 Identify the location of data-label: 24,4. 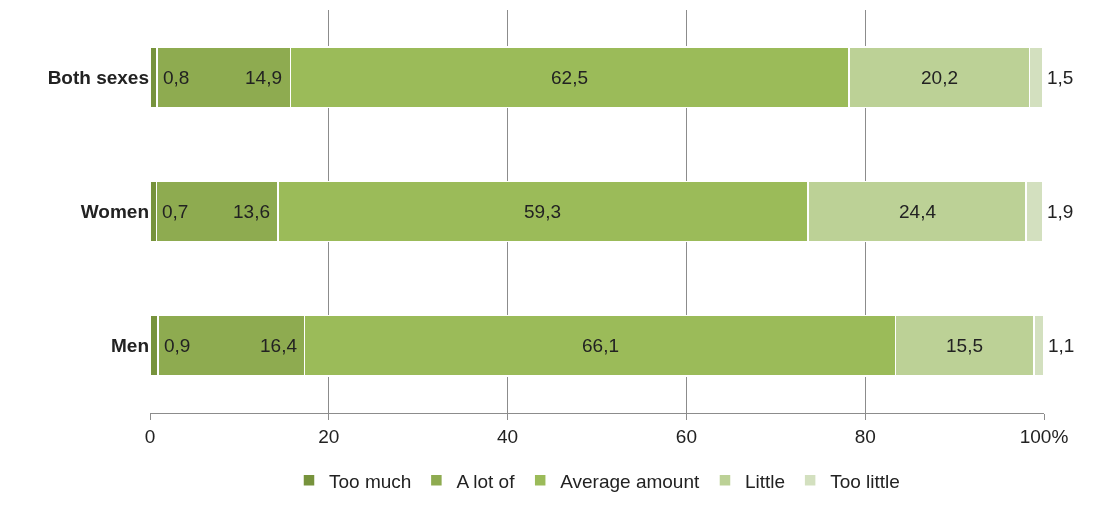
(918, 211).